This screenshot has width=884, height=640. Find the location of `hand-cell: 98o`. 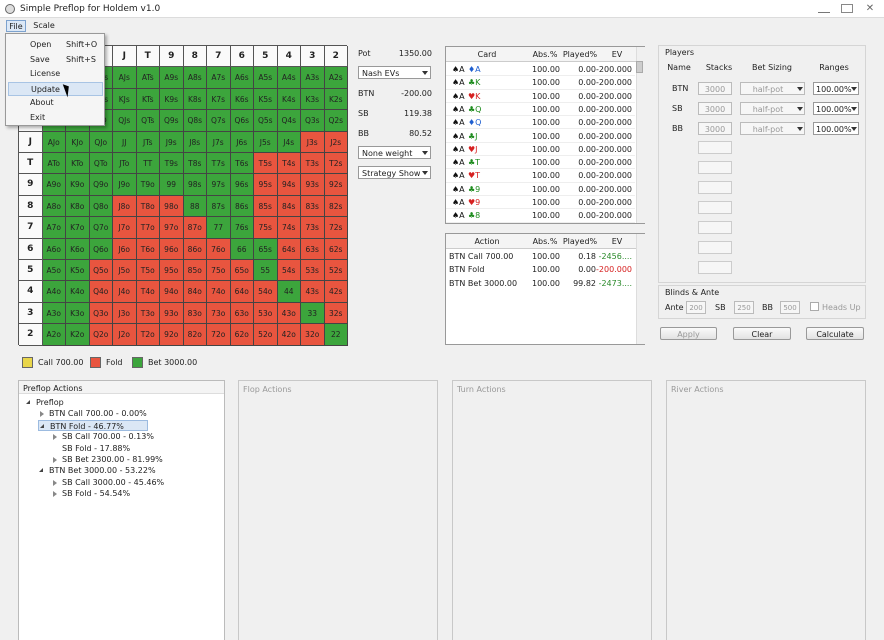

hand-cell: 98o is located at coordinates (172, 206).